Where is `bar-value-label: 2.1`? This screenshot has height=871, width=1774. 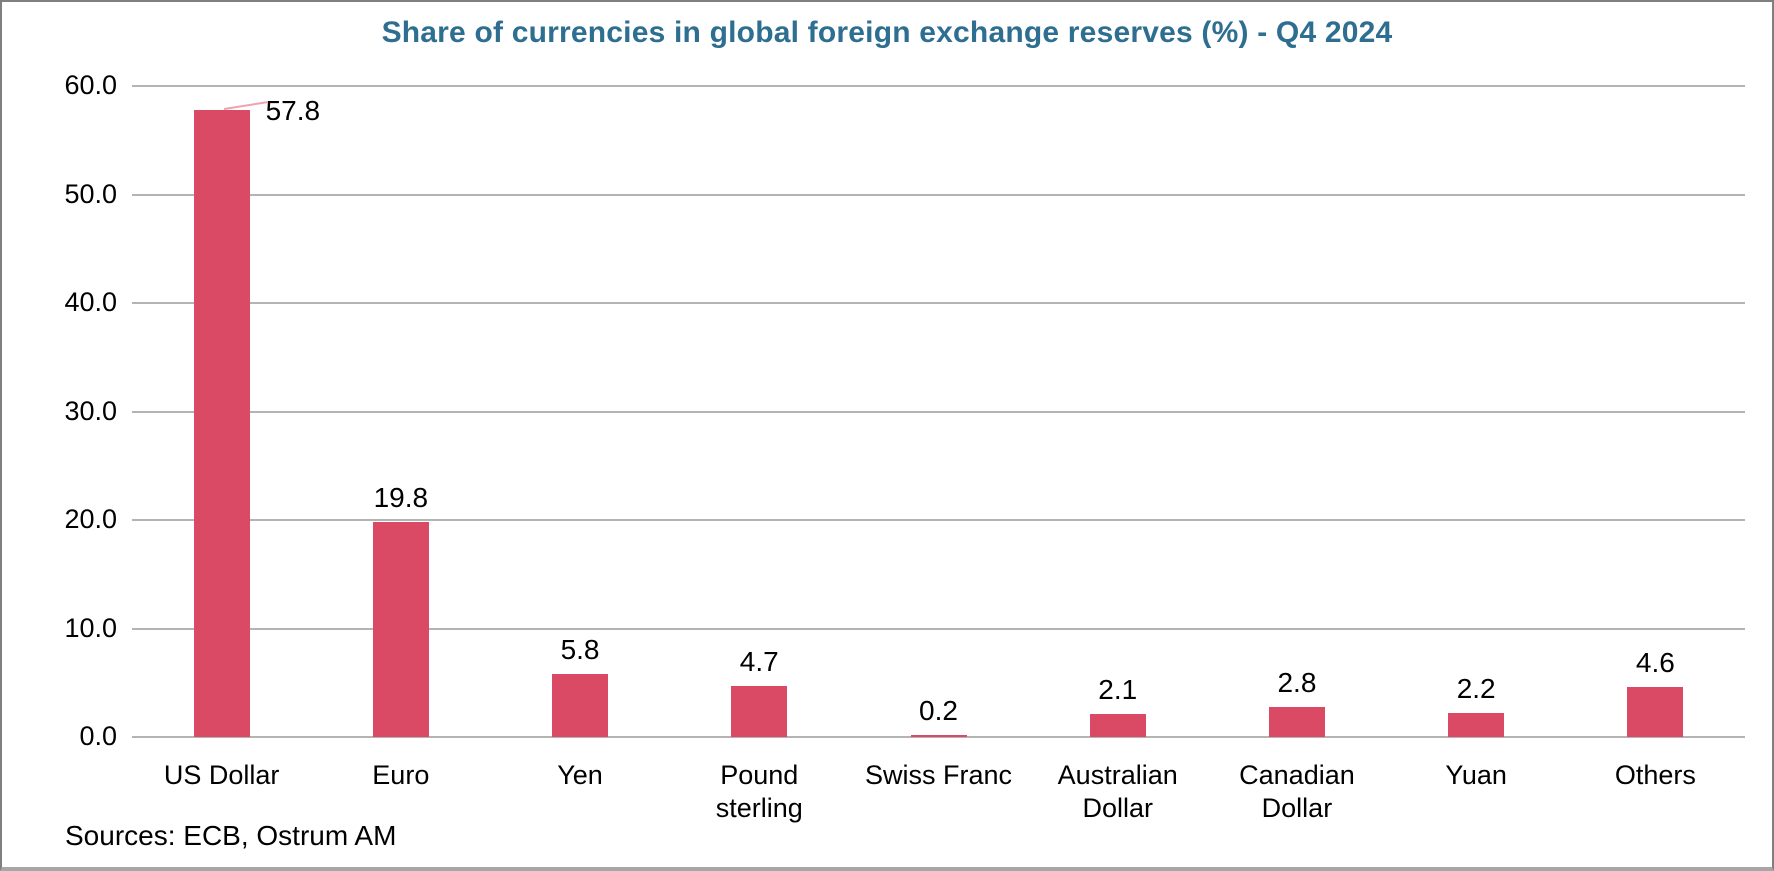 bar-value-label: 2.1 is located at coordinates (1118, 690).